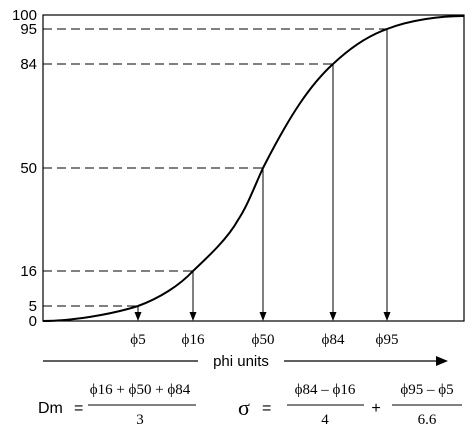  What do you see at coordinates (193, 340) in the screenshot?
I see `phi-label-16: ϕ16` at bounding box center [193, 340].